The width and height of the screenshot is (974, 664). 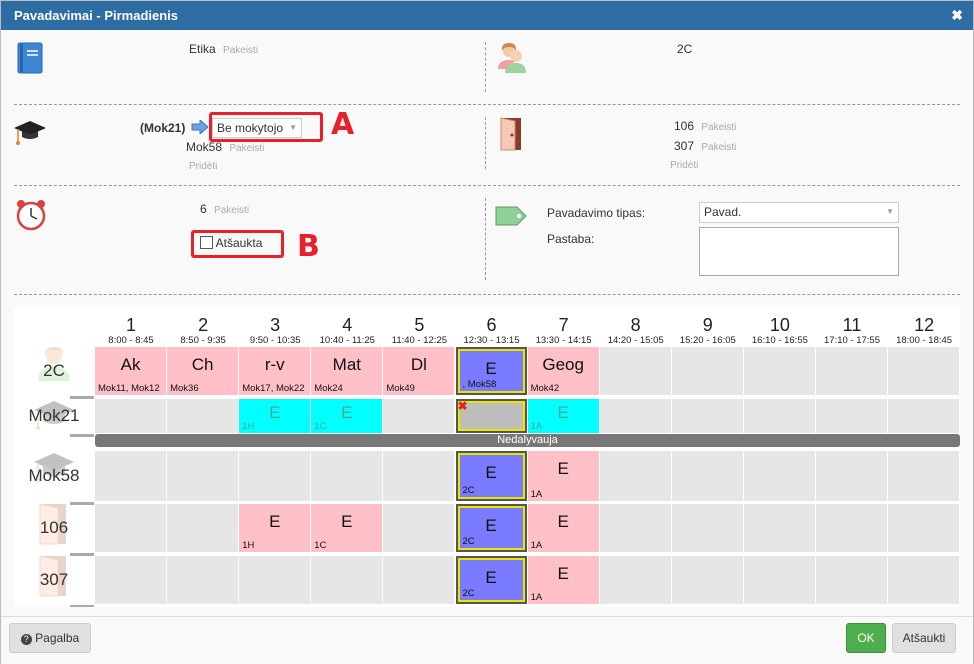 I want to click on room-label: 106, so click(x=684, y=126).